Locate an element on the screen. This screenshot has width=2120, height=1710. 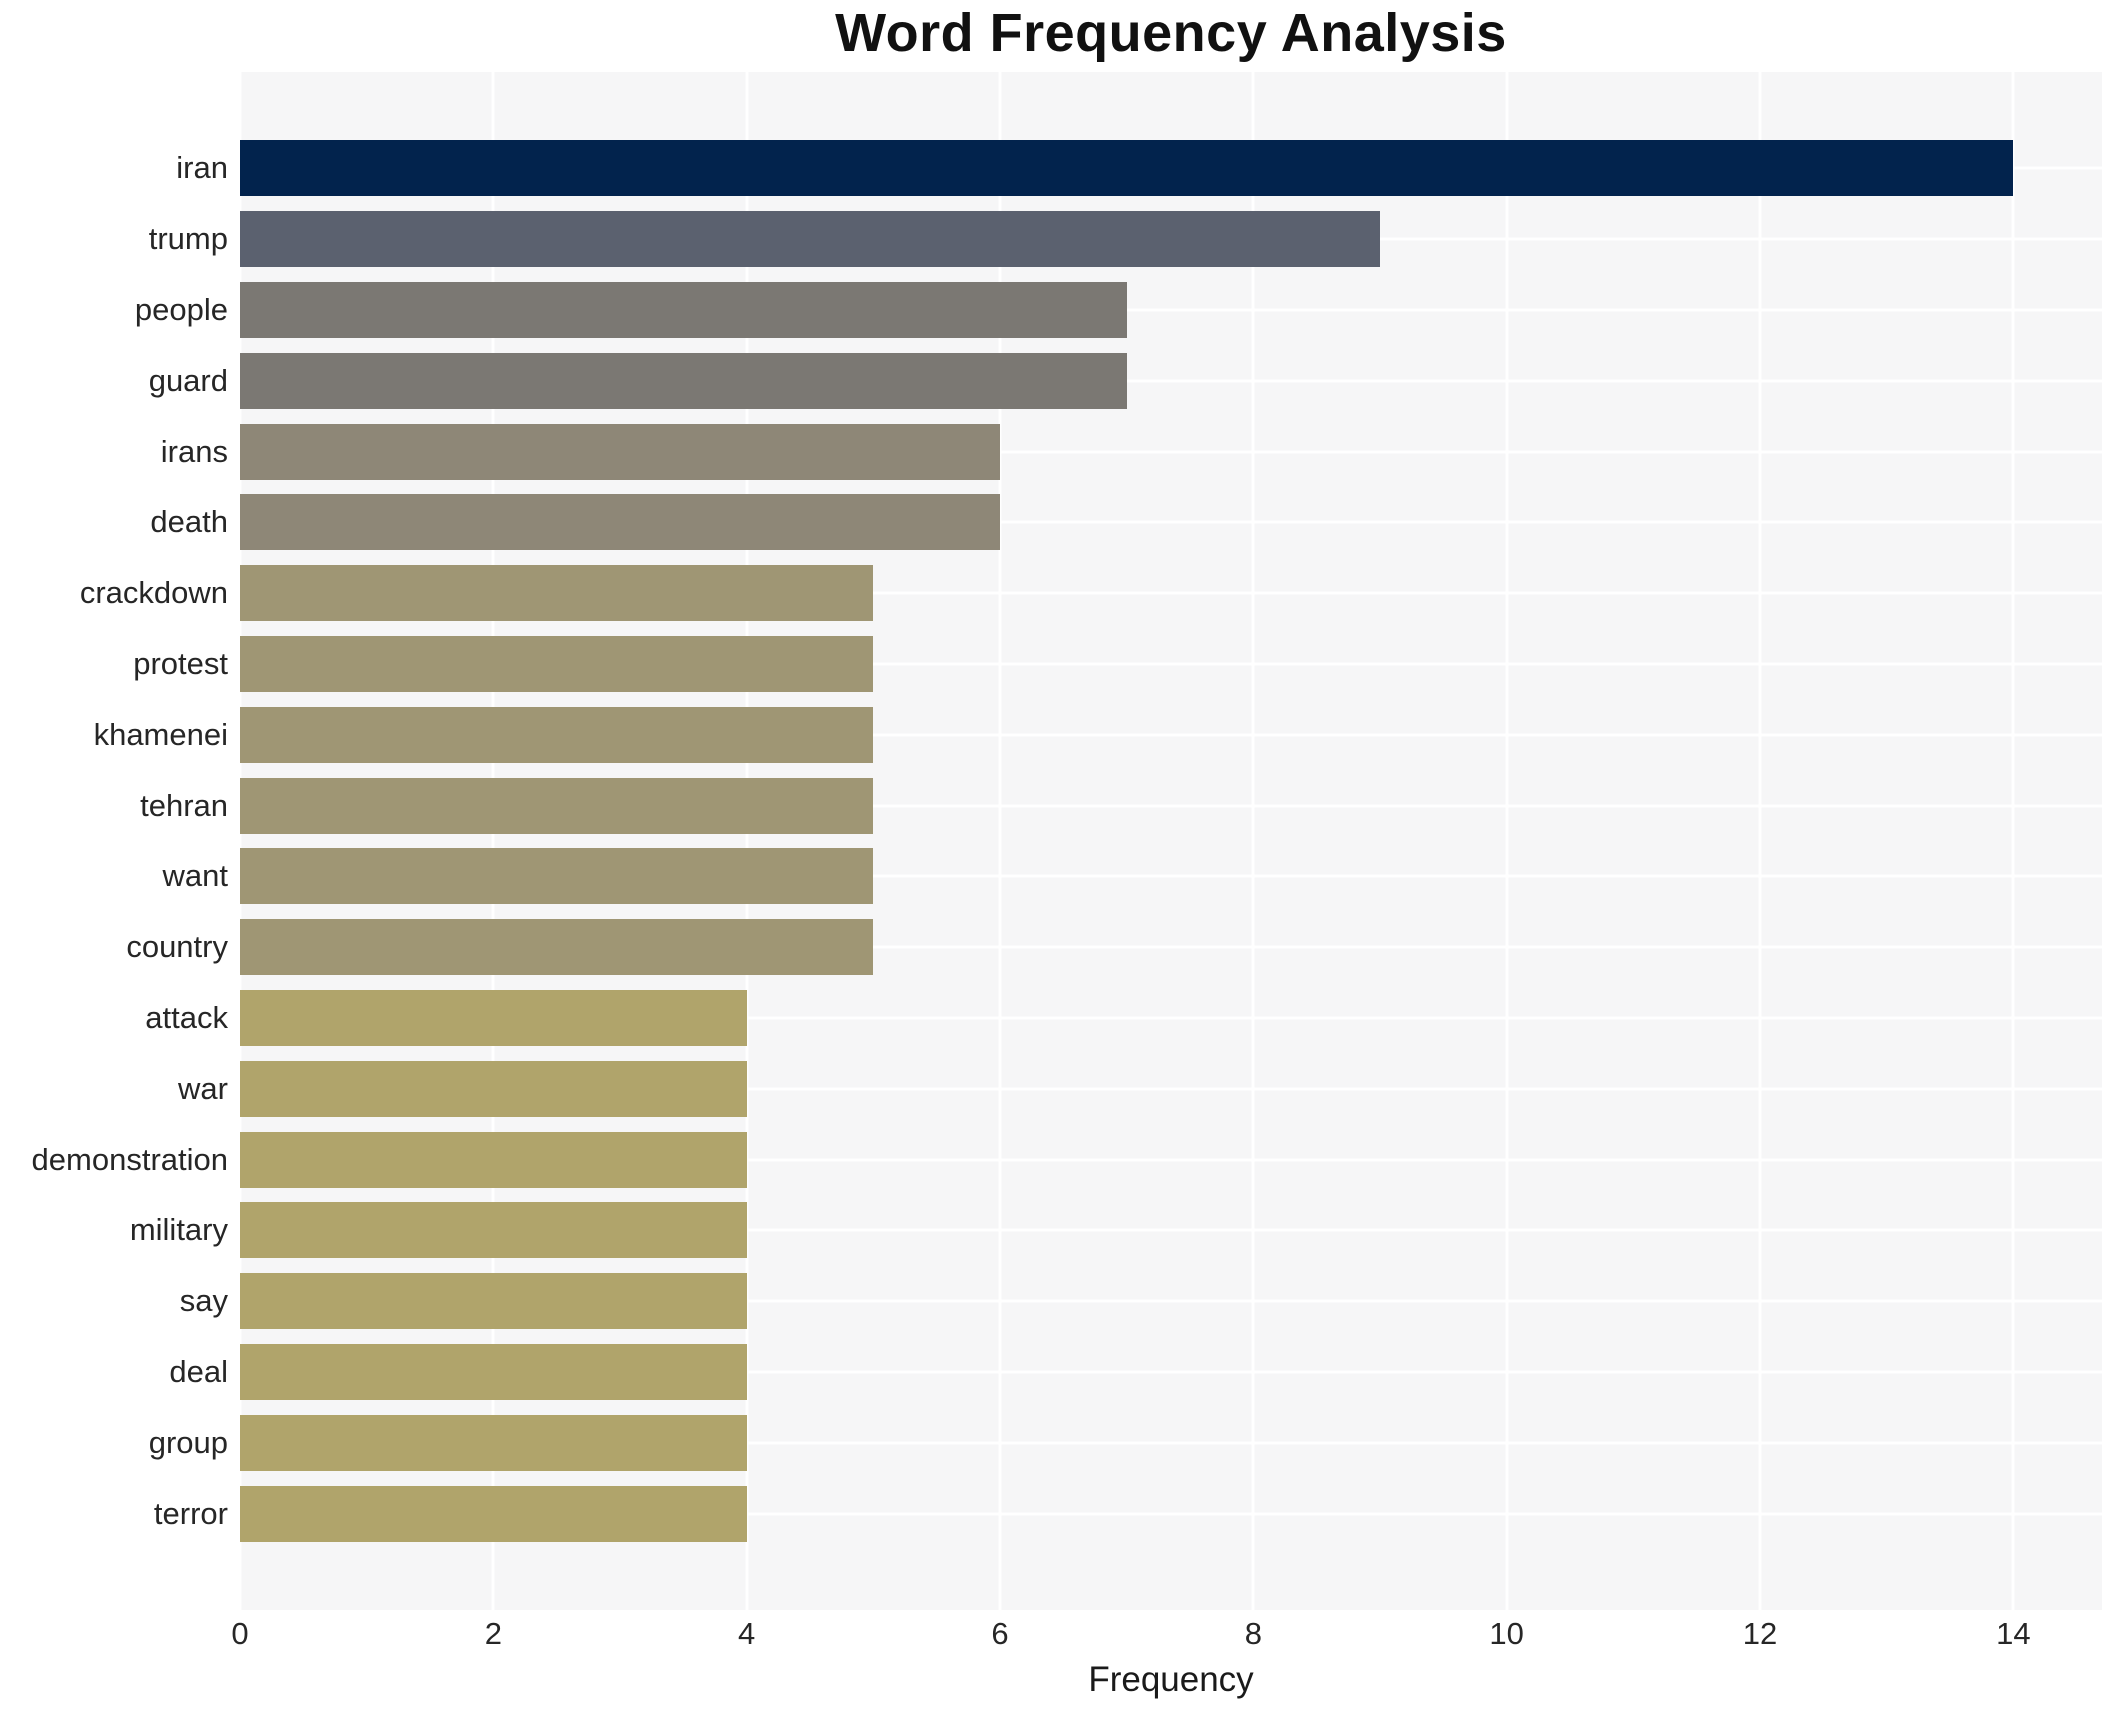
y-tick-label: military is located at coordinates (178, 1230).